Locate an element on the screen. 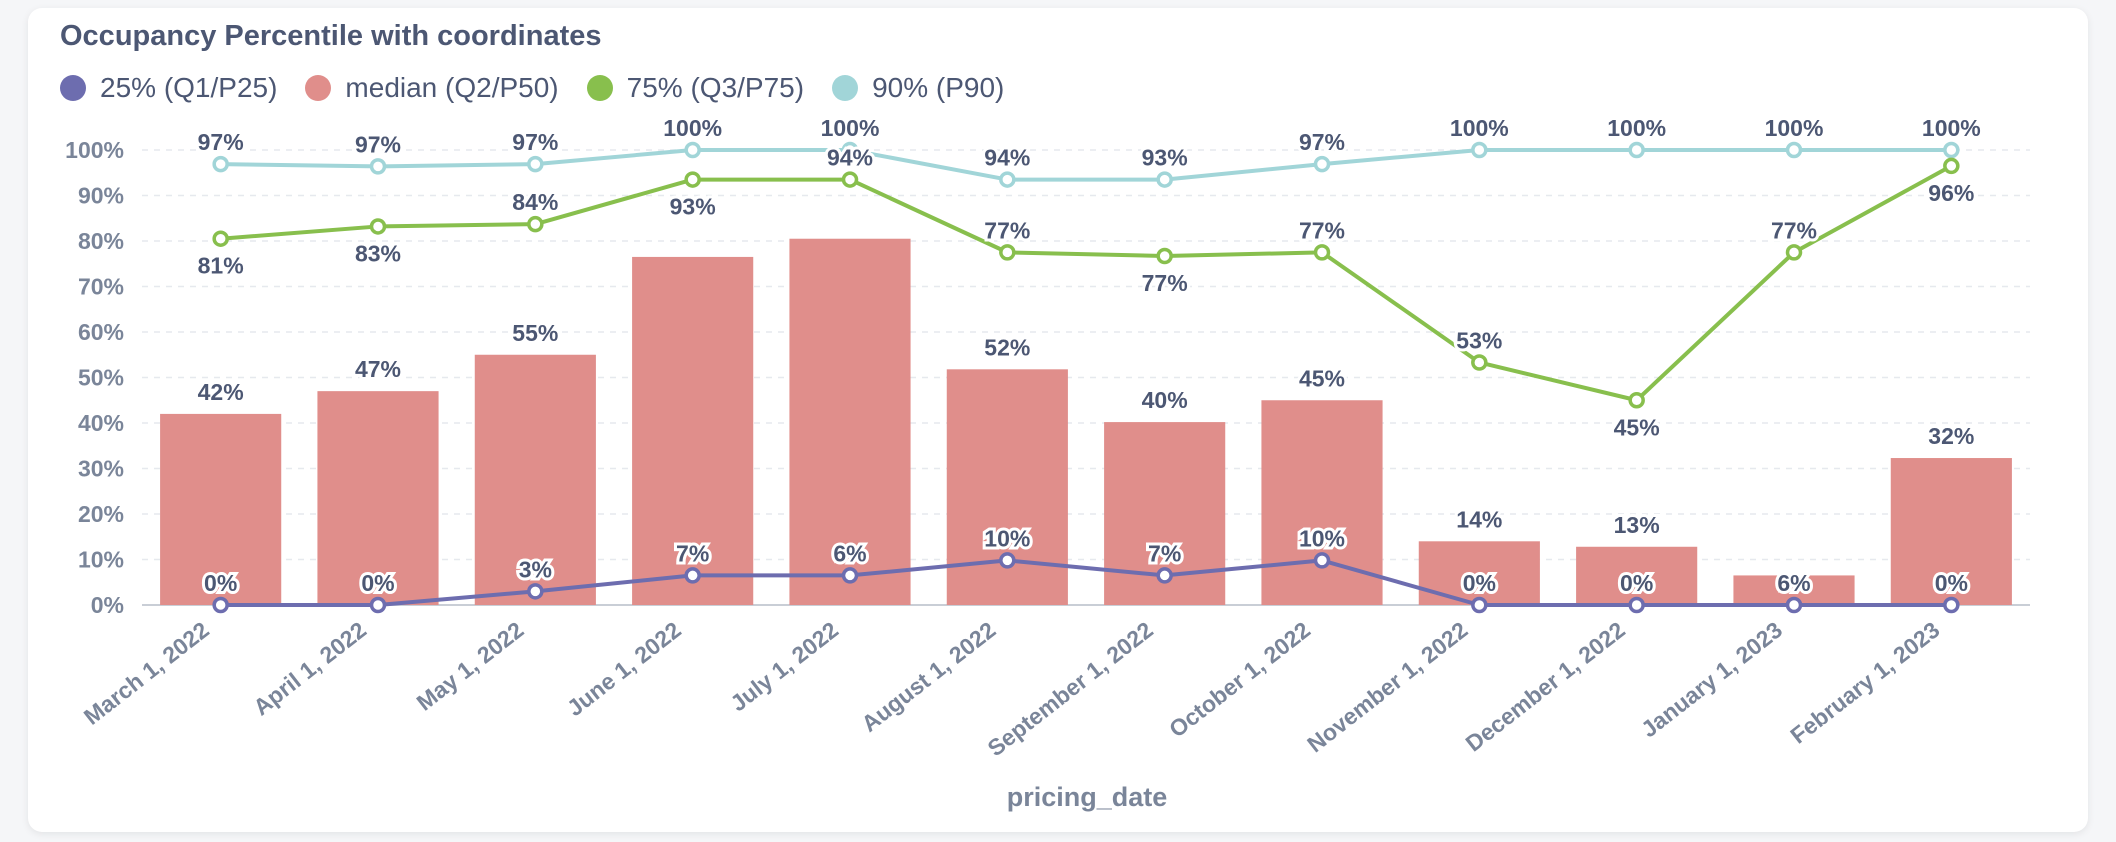 This screenshot has height=842, width=2116. x-tick-label: October 1, 2022 is located at coordinates (1239, 679).